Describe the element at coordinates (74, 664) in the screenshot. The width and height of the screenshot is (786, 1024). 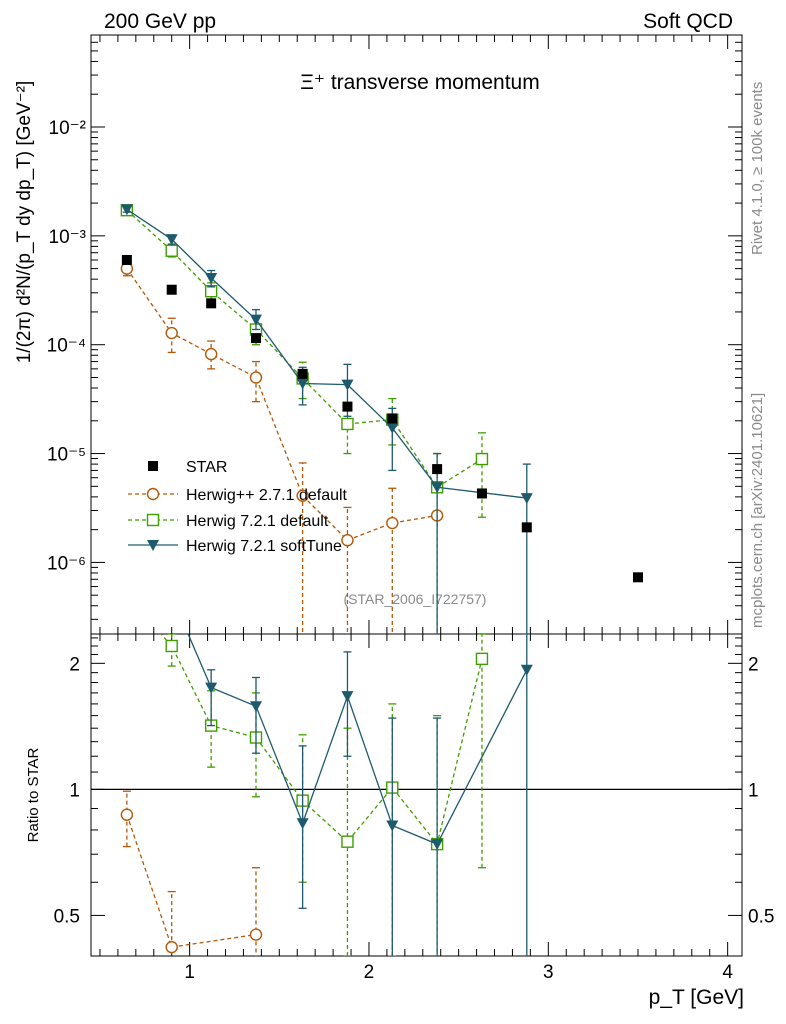
I see `ratio-y-tick-label: 2` at that location.